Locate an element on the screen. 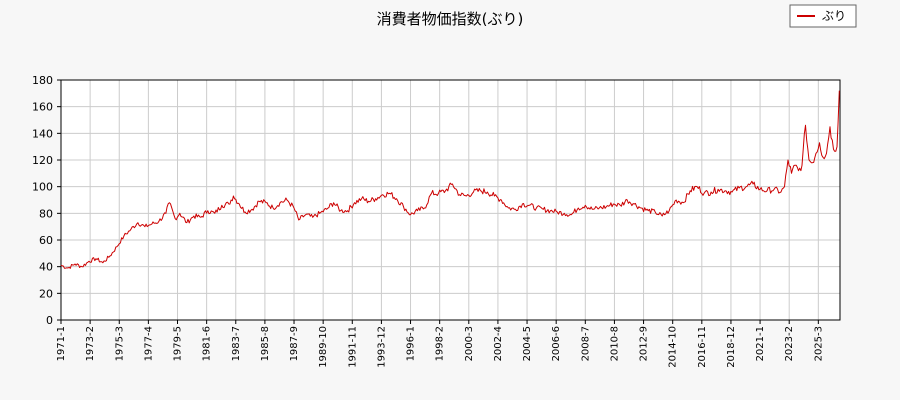 The image size is (900, 400). x-tick-label: 2002-4 is located at coordinates (498, 343).